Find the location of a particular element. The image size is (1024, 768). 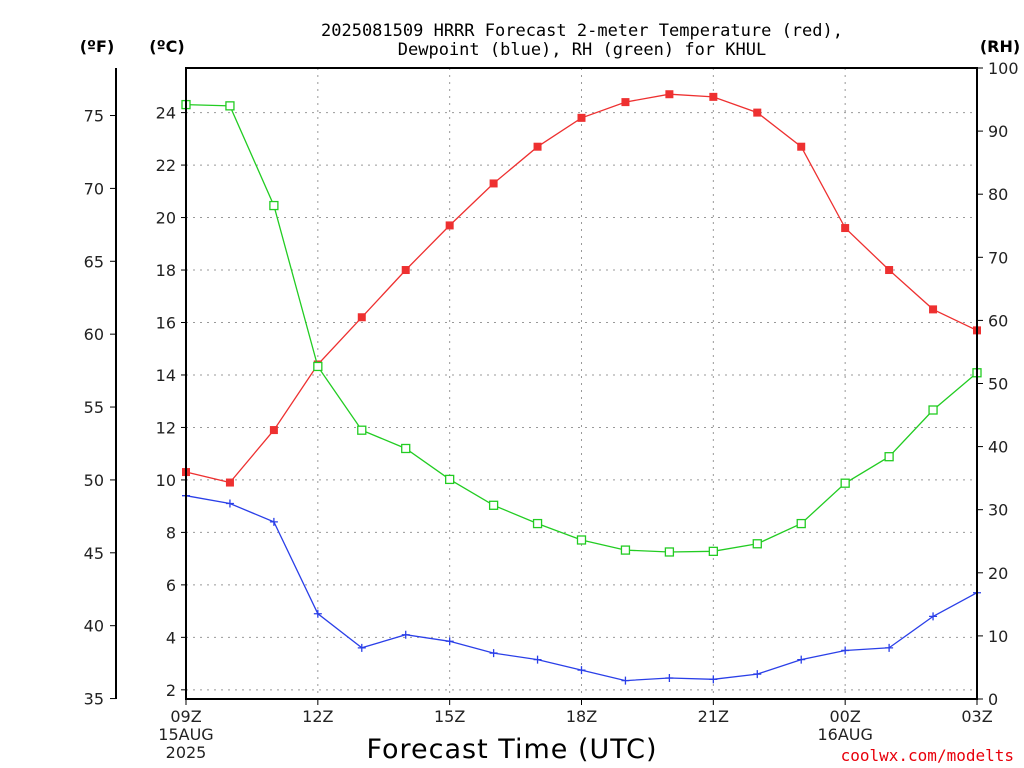

rh-tick-label: 100 is located at coordinates (1003, 68).